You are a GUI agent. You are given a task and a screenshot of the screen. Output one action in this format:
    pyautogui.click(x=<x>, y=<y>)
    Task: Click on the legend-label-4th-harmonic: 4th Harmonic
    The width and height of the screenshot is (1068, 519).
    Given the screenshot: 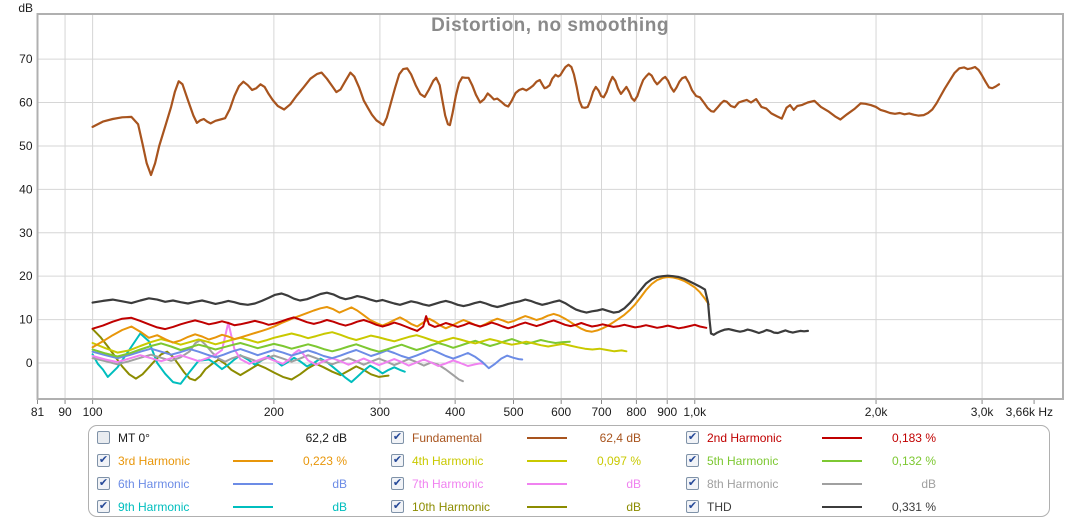 What is the action you would take?
    pyautogui.click(x=448, y=461)
    